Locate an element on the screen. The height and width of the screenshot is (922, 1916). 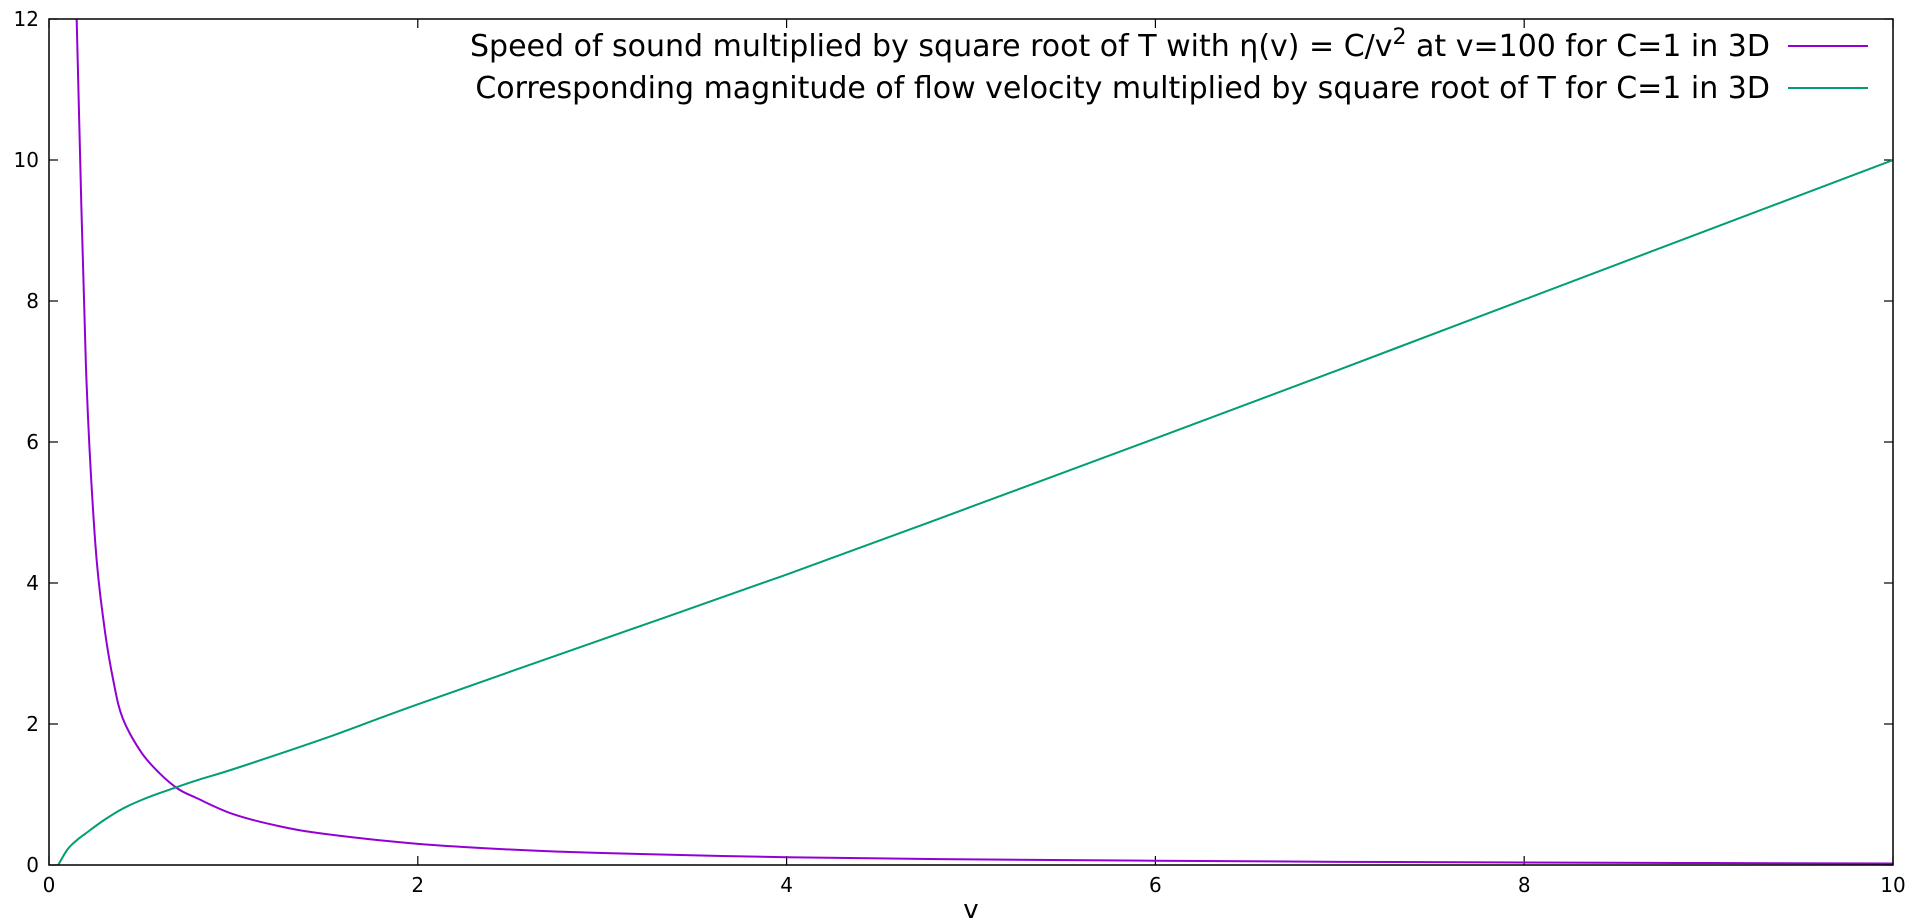
y-tick-label: 2 is located at coordinates (32, 724).